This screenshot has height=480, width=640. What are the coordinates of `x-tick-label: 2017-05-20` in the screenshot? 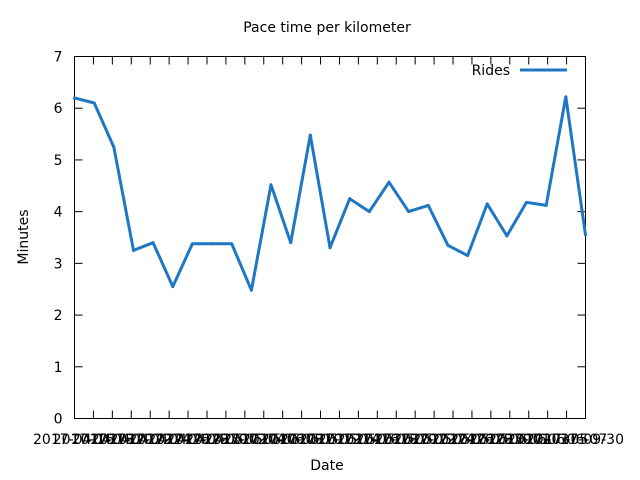 It's located at (396, 440).